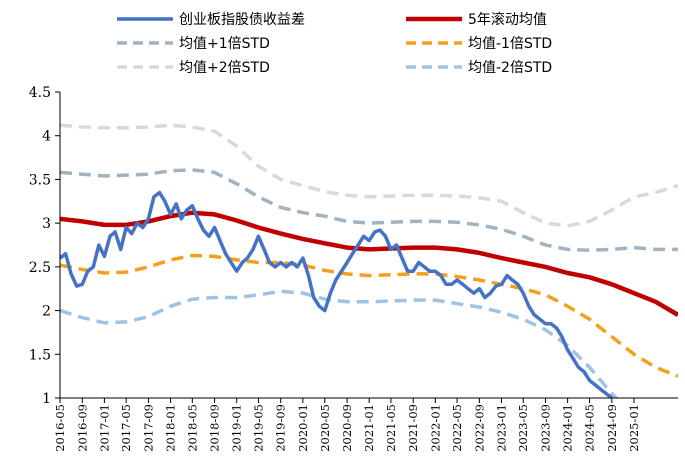  Describe the element at coordinates (281, 428) in the screenshot. I see `x-tick-label: 2019-09` at that location.